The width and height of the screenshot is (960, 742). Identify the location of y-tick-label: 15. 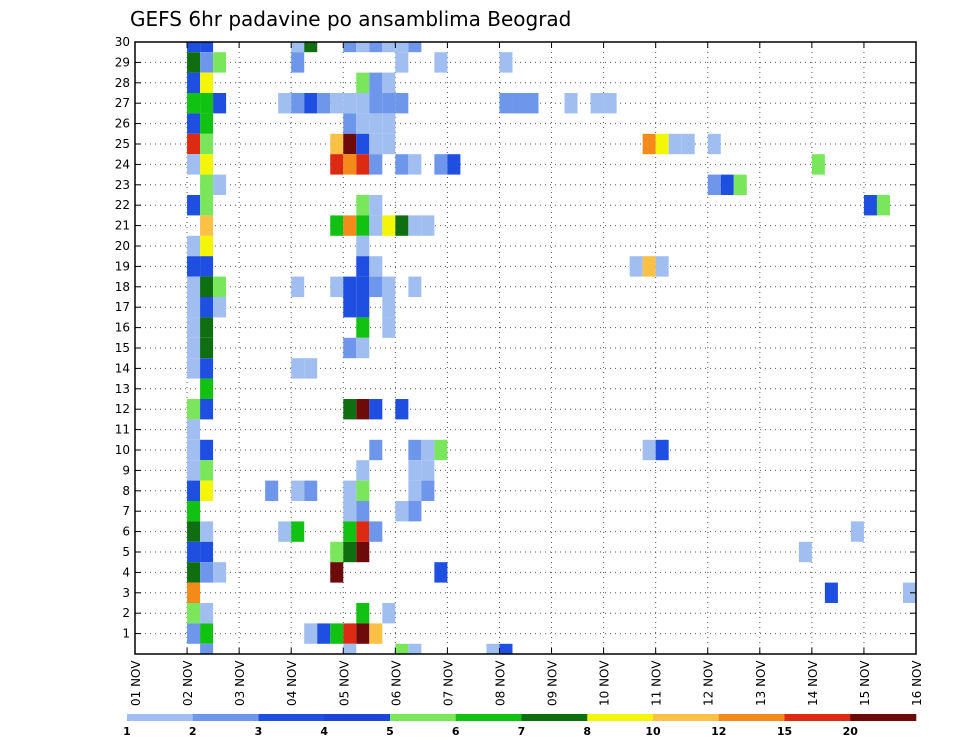
(122, 348).